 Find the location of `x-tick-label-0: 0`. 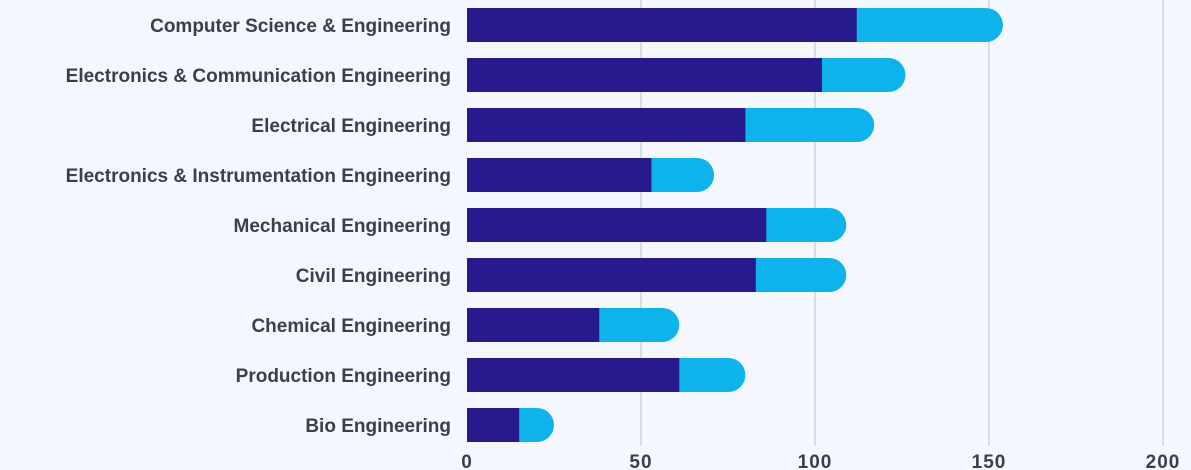

x-tick-label-0: 0 is located at coordinates (467, 461).